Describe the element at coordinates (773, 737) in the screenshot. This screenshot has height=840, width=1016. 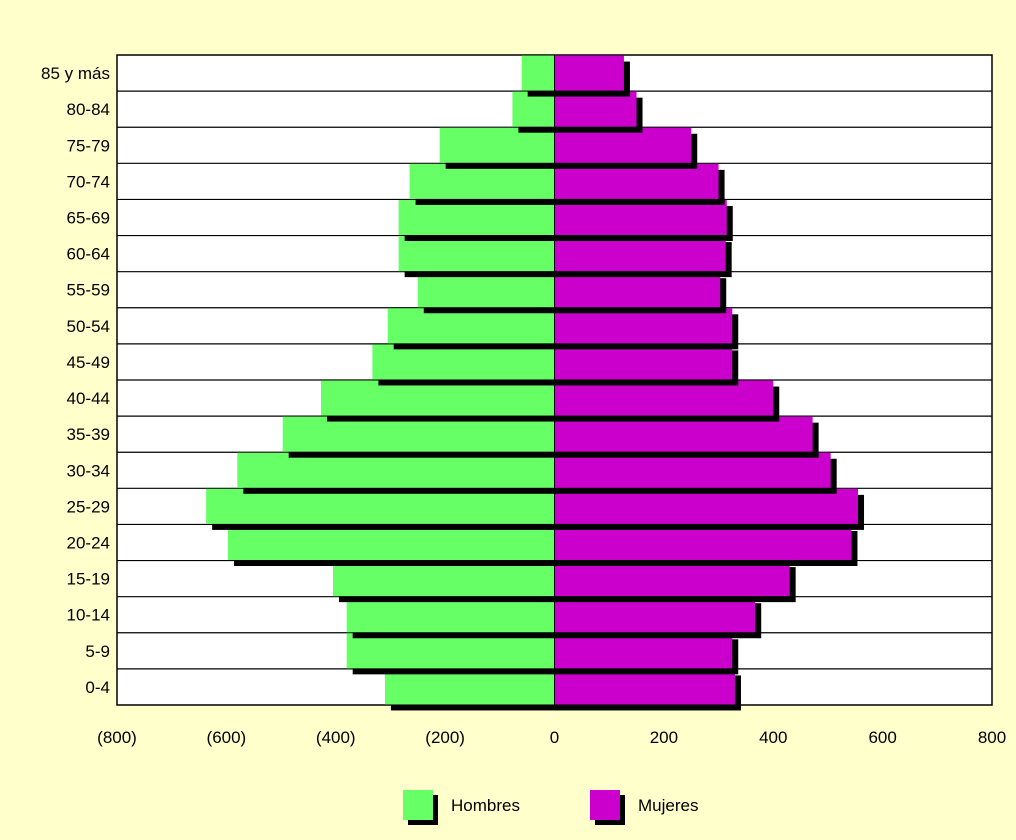
I see `x-tick-label: 400` at that location.